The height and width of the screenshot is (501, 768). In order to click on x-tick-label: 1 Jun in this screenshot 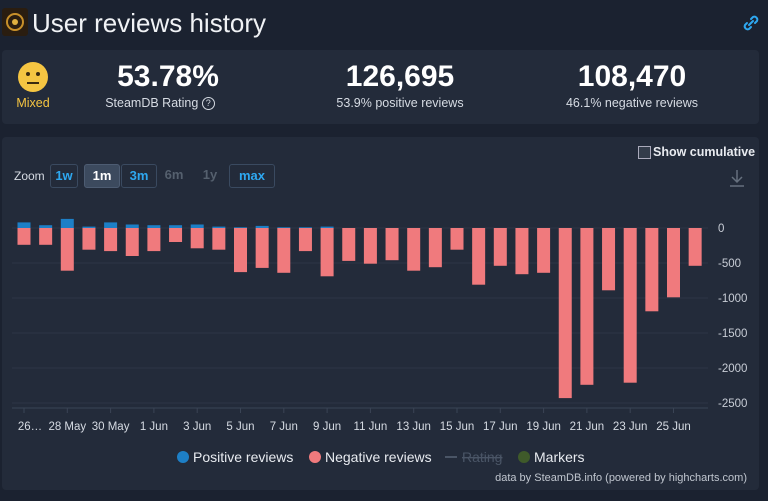, I will do `click(154, 427)`.